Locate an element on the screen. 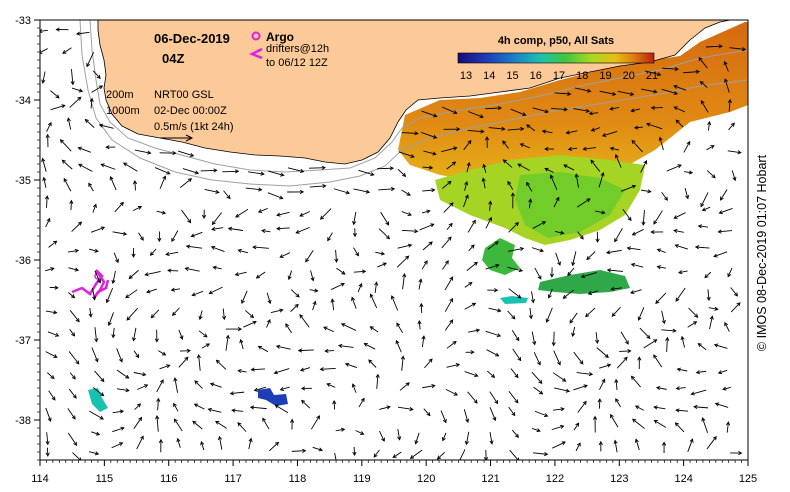  lat-tick-label: -38 is located at coordinates (23, 421).